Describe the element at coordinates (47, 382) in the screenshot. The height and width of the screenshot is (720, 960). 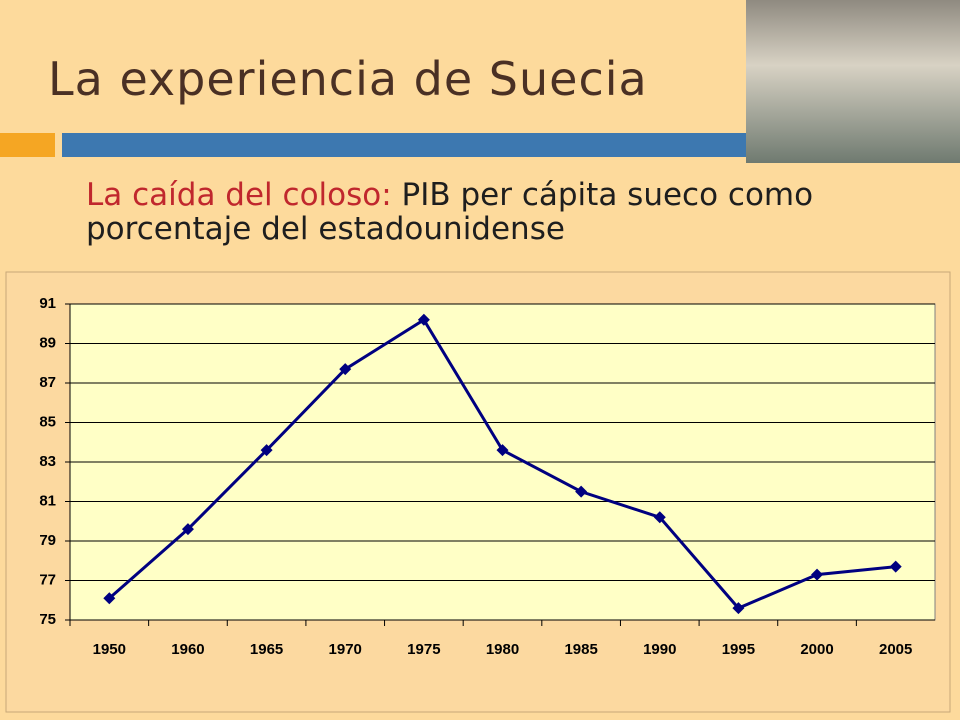
I see `y-tick-label: 87` at that location.